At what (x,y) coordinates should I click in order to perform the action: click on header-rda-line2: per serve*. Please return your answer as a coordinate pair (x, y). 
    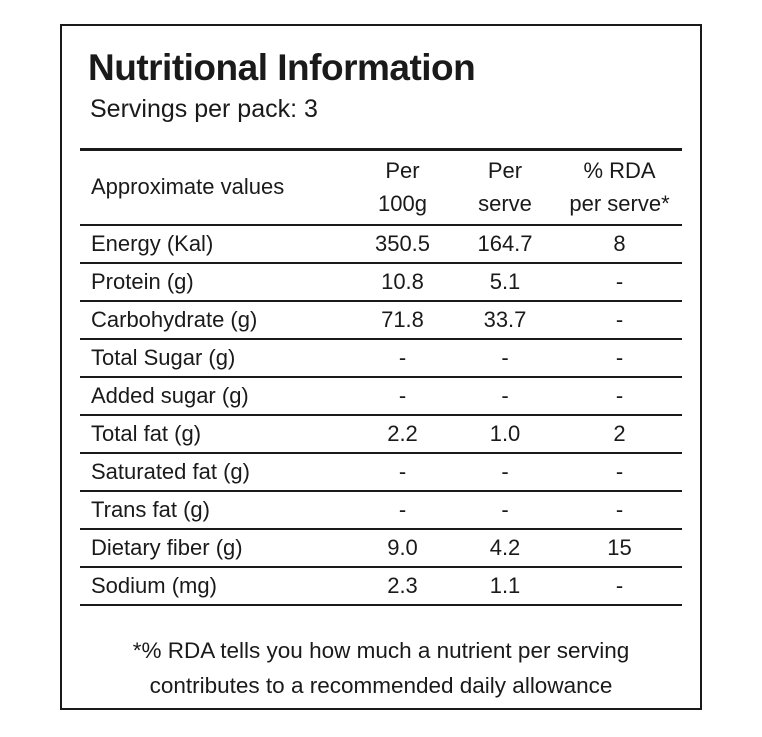
    Looking at the image, I should click on (619, 204).